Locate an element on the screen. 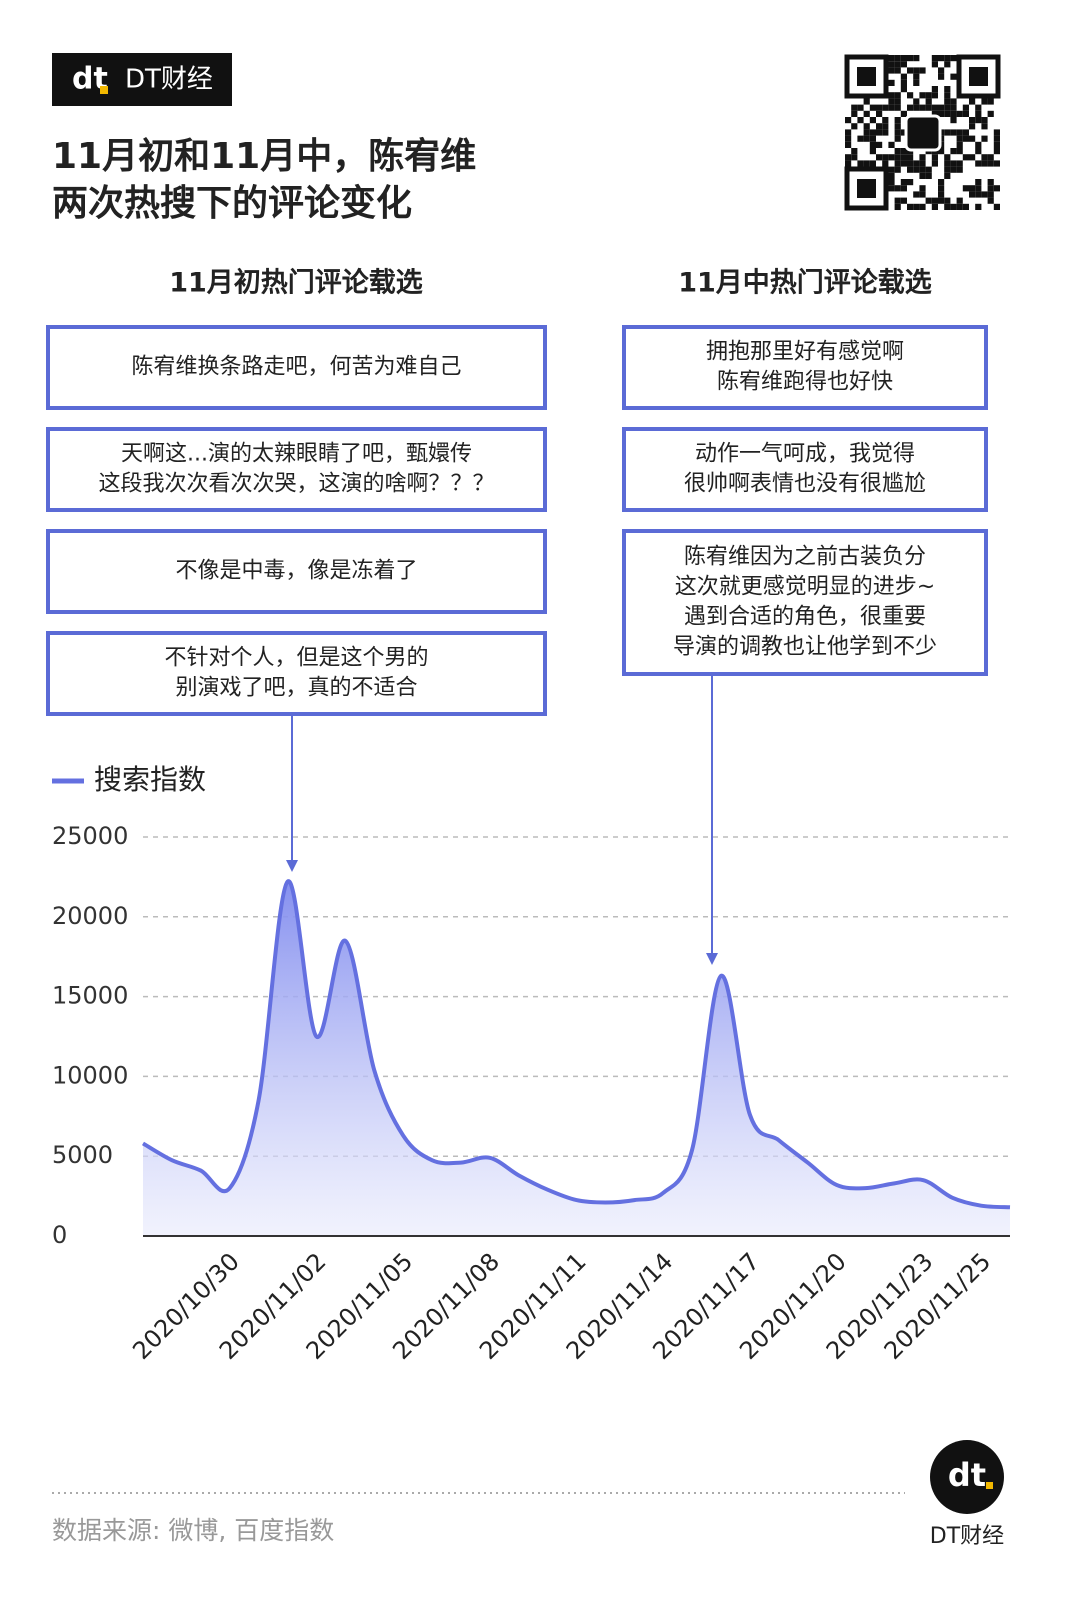  legend-label: 搜索指数 is located at coordinates (150, 779).